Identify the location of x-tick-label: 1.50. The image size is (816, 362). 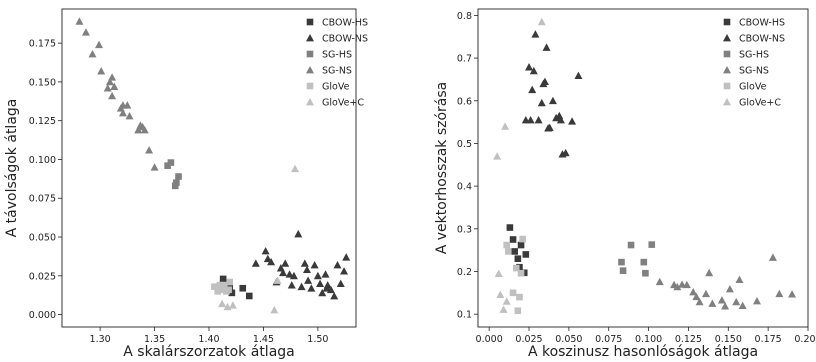
(317, 339).